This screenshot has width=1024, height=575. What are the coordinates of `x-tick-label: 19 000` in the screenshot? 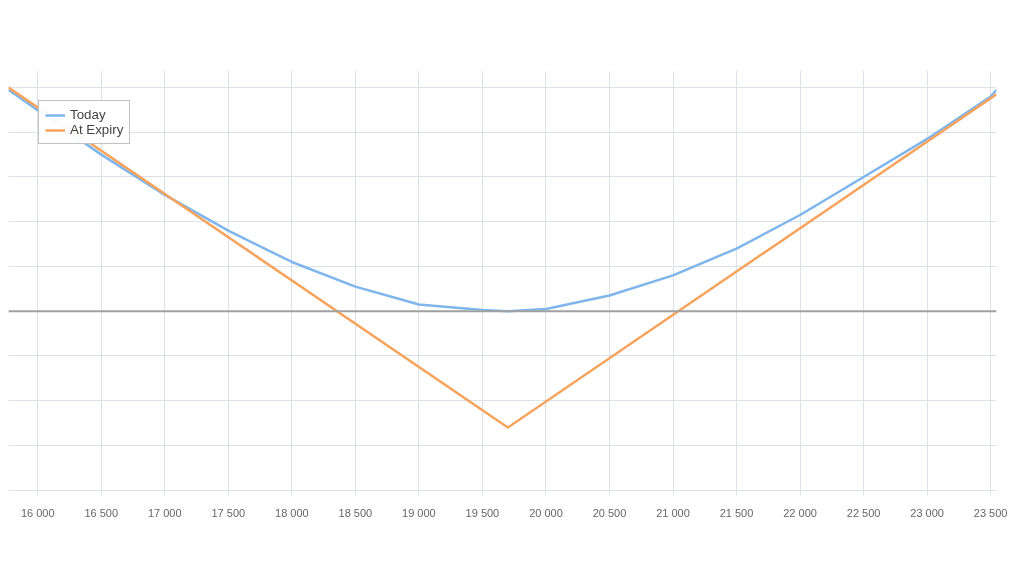 It's located at (419, 512).